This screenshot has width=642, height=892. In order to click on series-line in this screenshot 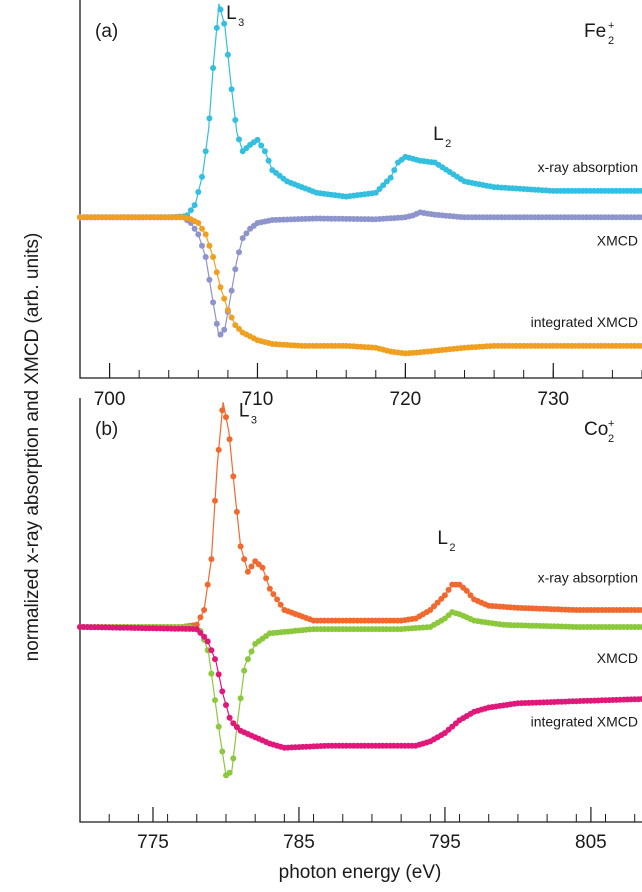, I will do `click(360, 687)`.